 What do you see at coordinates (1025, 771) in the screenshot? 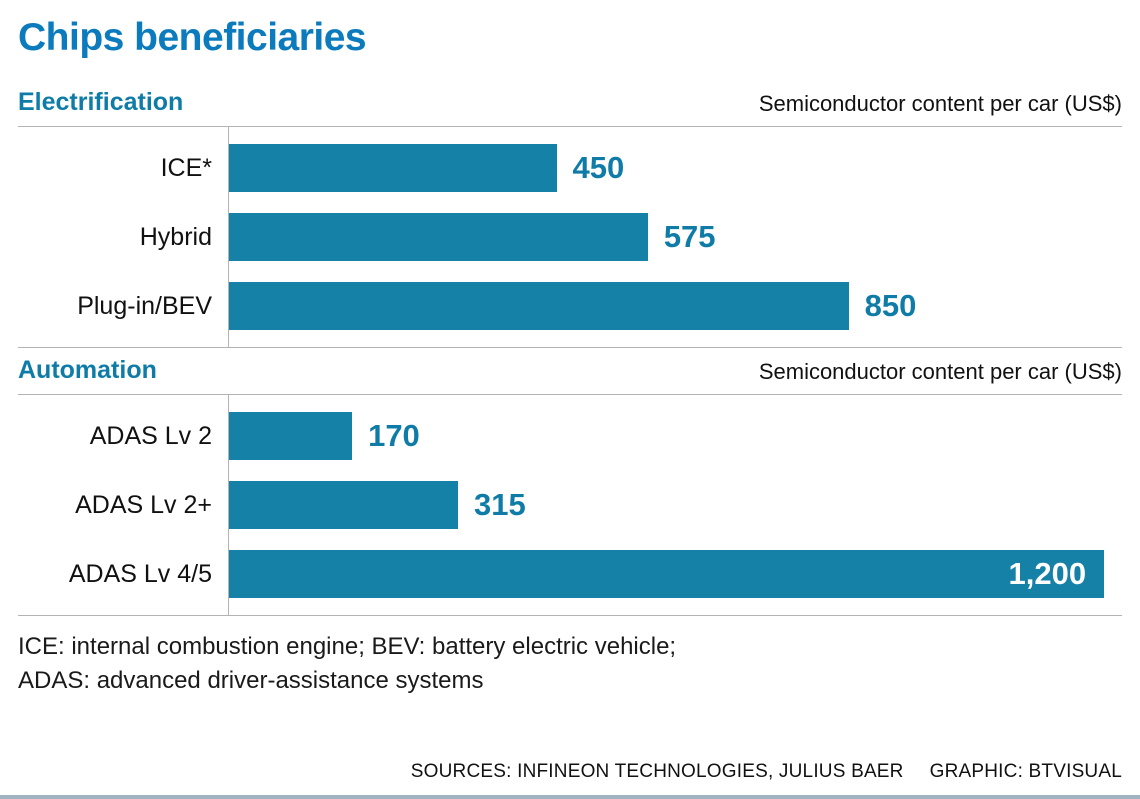
I see `graphic-credit: GRAPHIC: BTVISUAL` at bounding box center [1025, 771].